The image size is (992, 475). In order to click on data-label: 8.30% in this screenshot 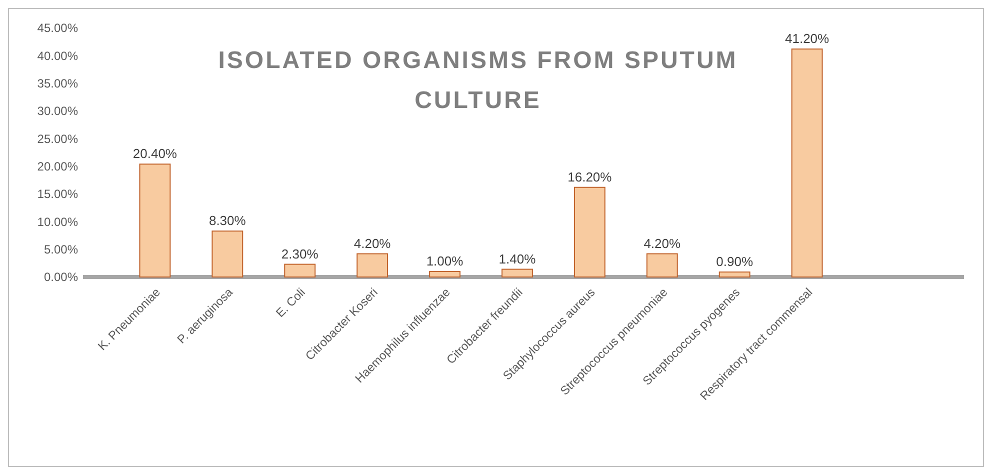, I will do `click(227, 220)`.